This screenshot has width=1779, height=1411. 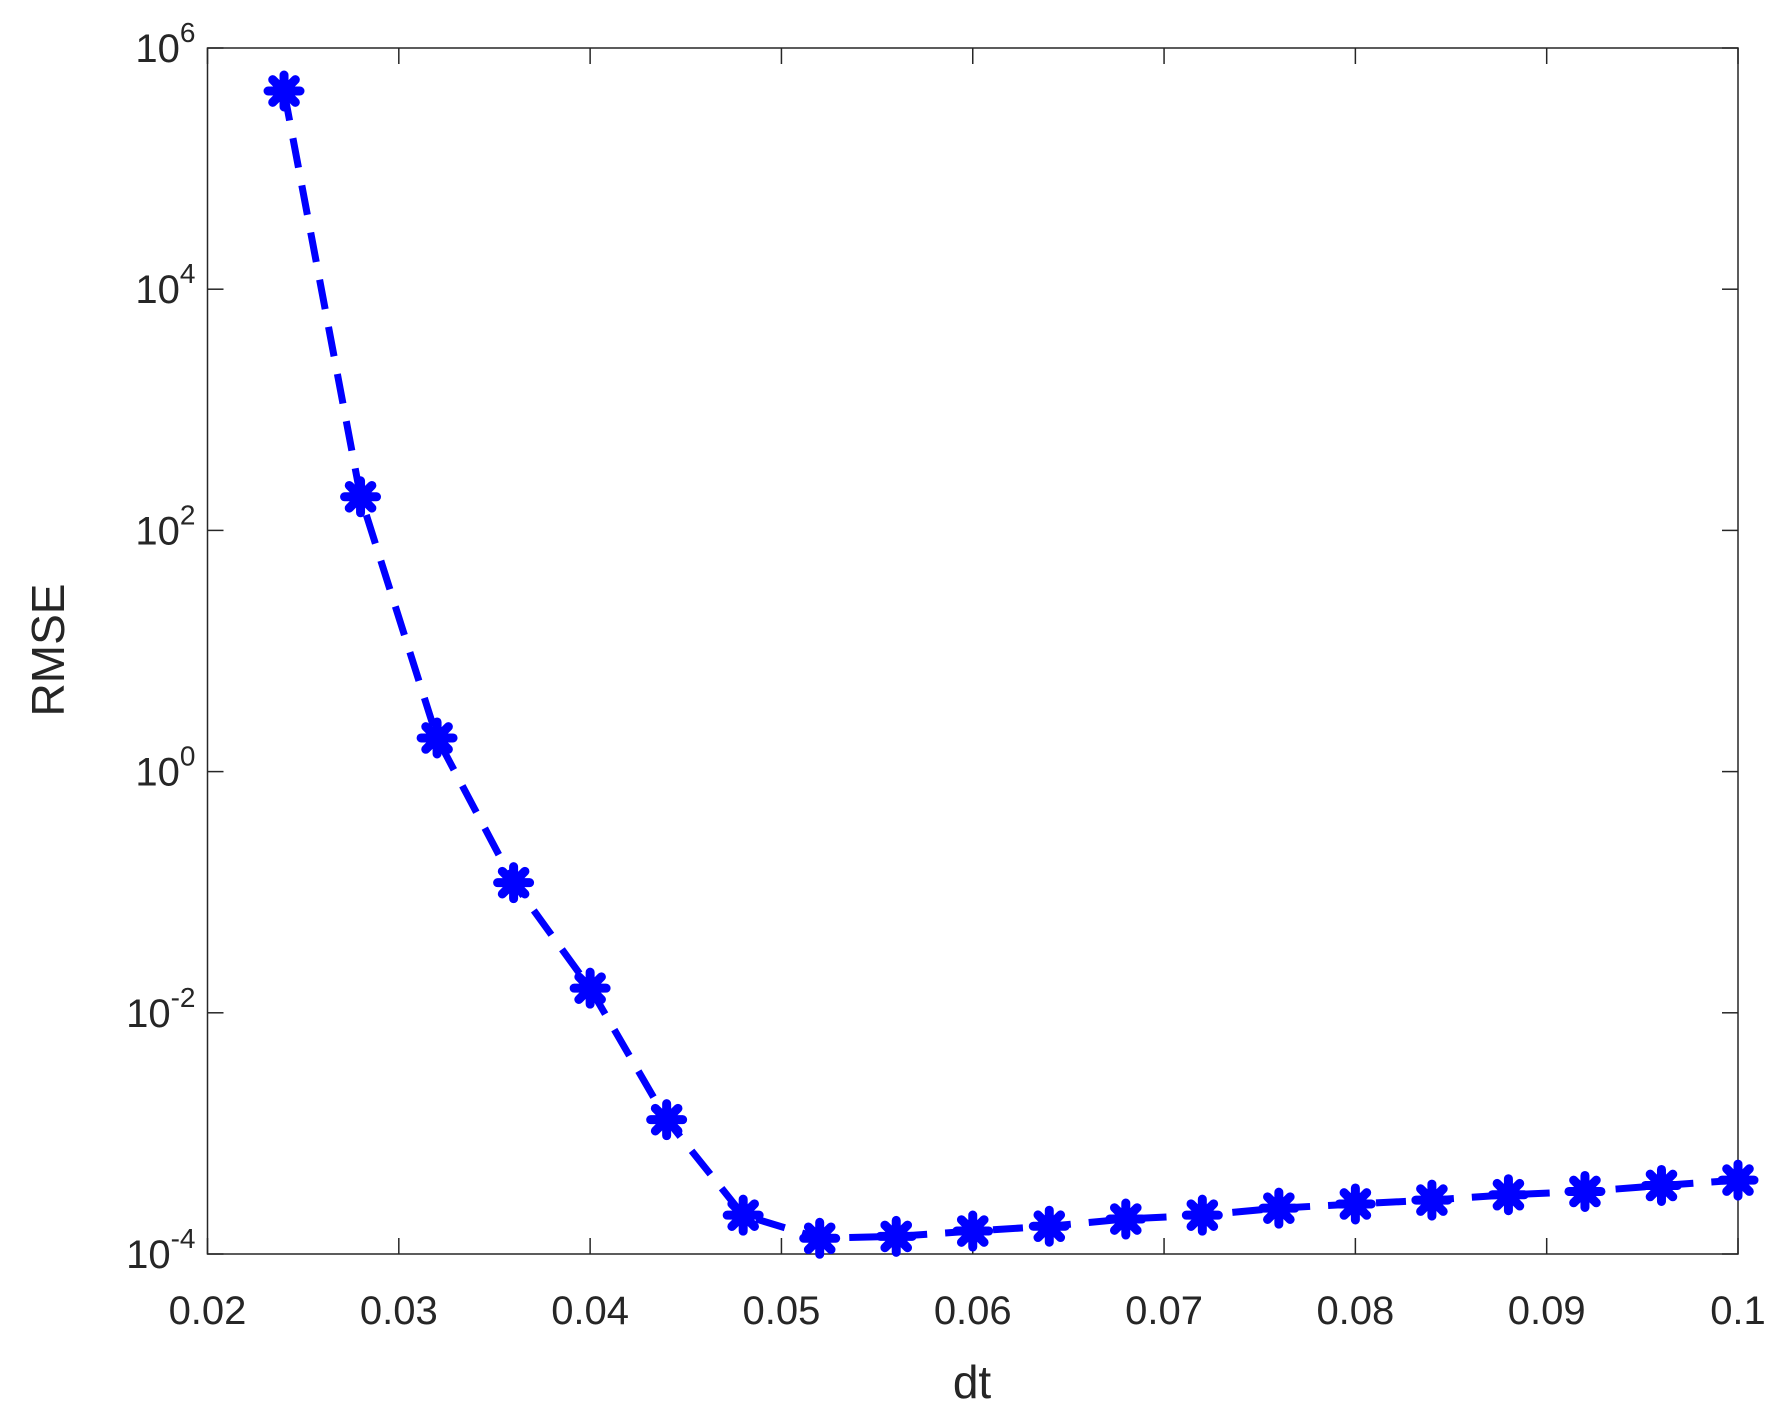 What do you see at coordinates (1738, 1311) in the screenshot?
I see `x-tick-label: 0.1` at bounding box center [1738, 1311].